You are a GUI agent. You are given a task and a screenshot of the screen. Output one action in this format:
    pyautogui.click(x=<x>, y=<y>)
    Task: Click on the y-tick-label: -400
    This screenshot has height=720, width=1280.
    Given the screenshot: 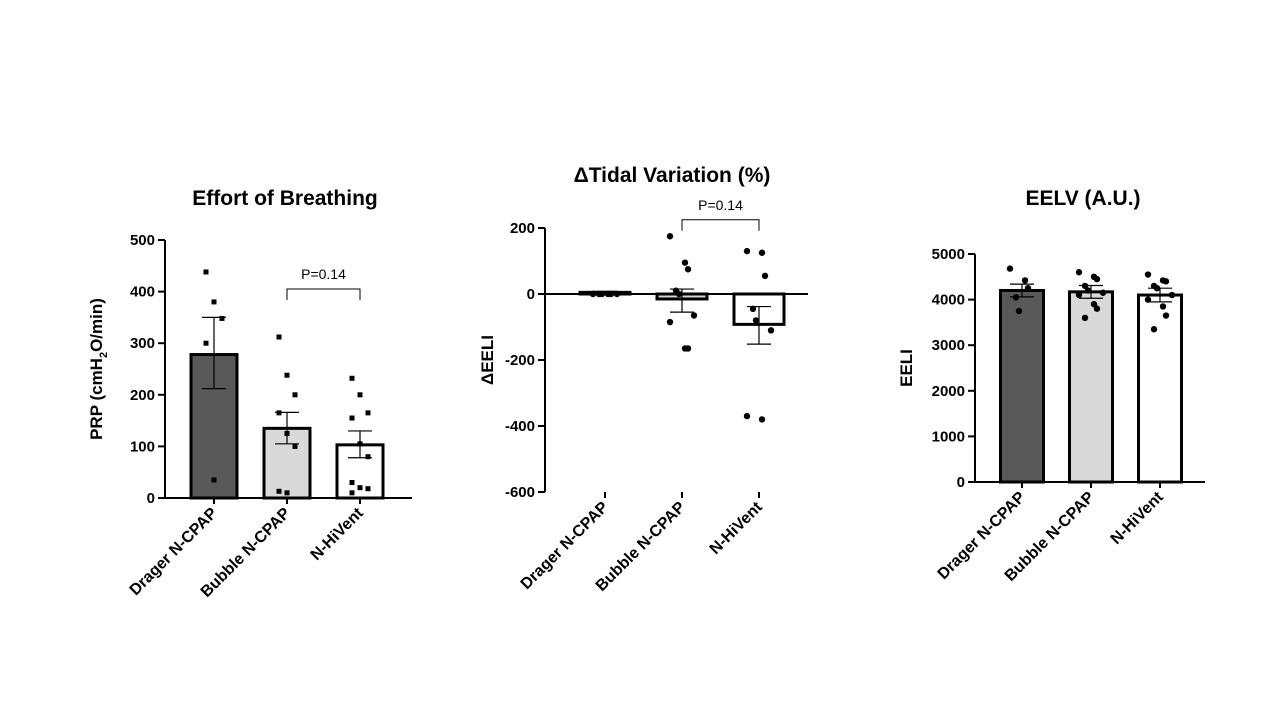 What is the action you would take?
    pyautogui.click(x=520, y=426)
    